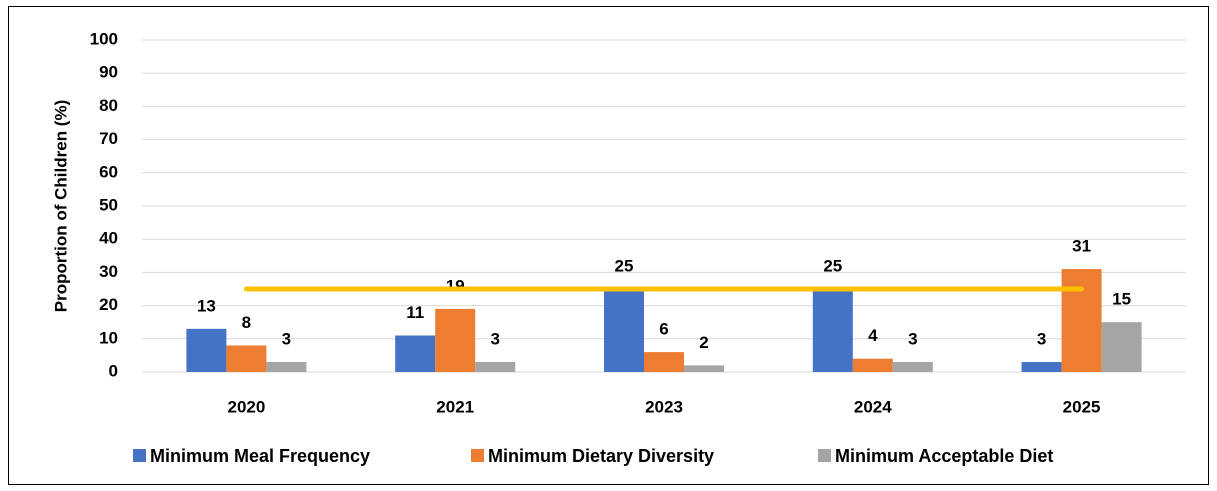  What do you see at coordinates (108, 105) in the screenshot?
I see `y-tick-label: 80` at bounding box center [108, 105].